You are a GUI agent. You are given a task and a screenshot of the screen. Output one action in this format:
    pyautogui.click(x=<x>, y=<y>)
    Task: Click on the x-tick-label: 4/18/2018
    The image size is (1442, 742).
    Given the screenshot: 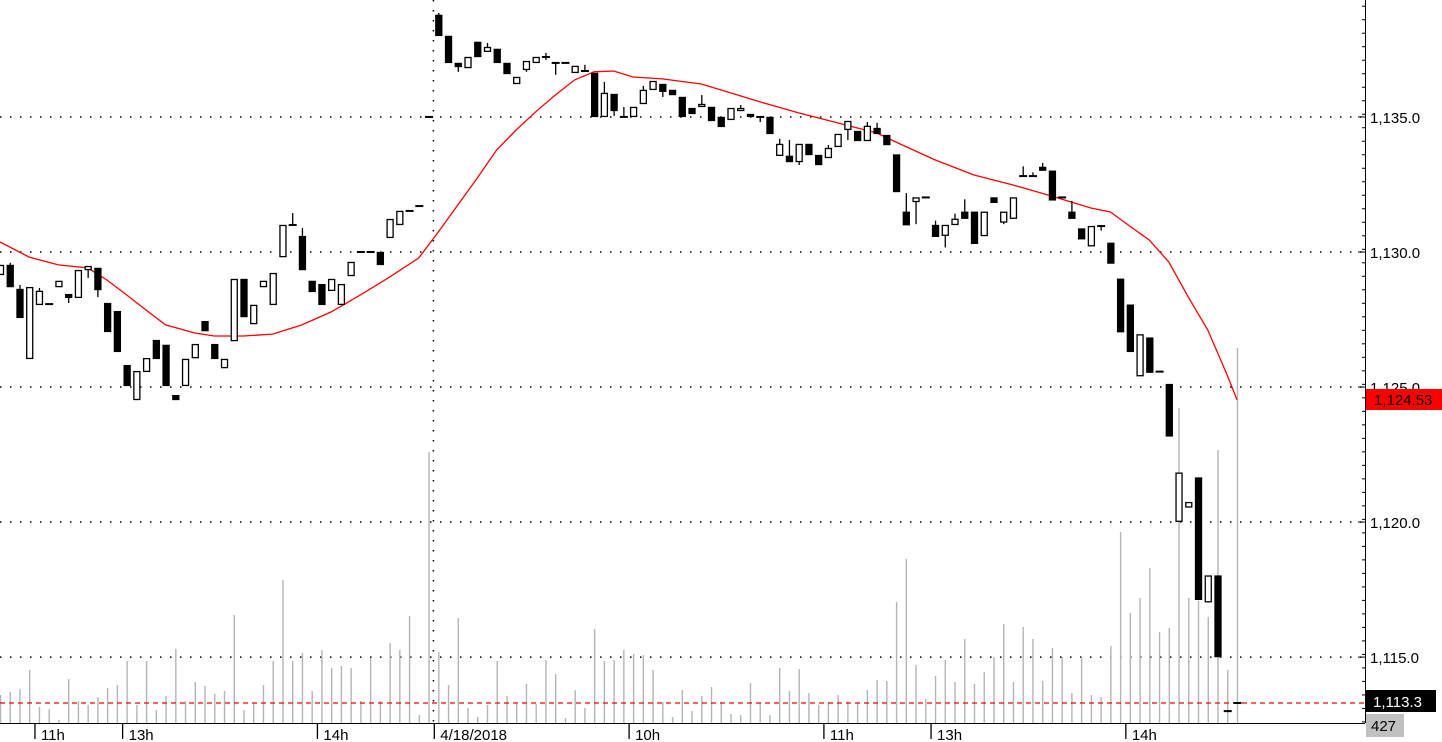 What is the action you would take?
    pyautogui.click(x=473, y=734)
    